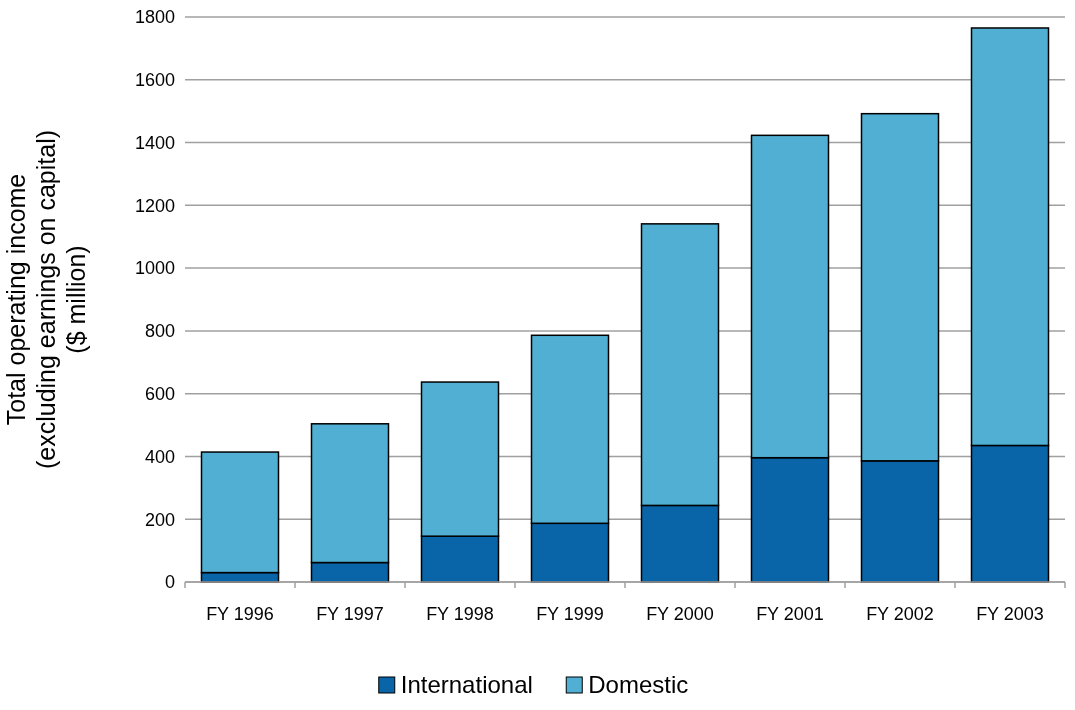 This screenshot has height=710, width=1075. What do you see at coordinates (154, 142) in the screenshot?
I see `y-tick-label: 1400` at bounding box center [154, 142].